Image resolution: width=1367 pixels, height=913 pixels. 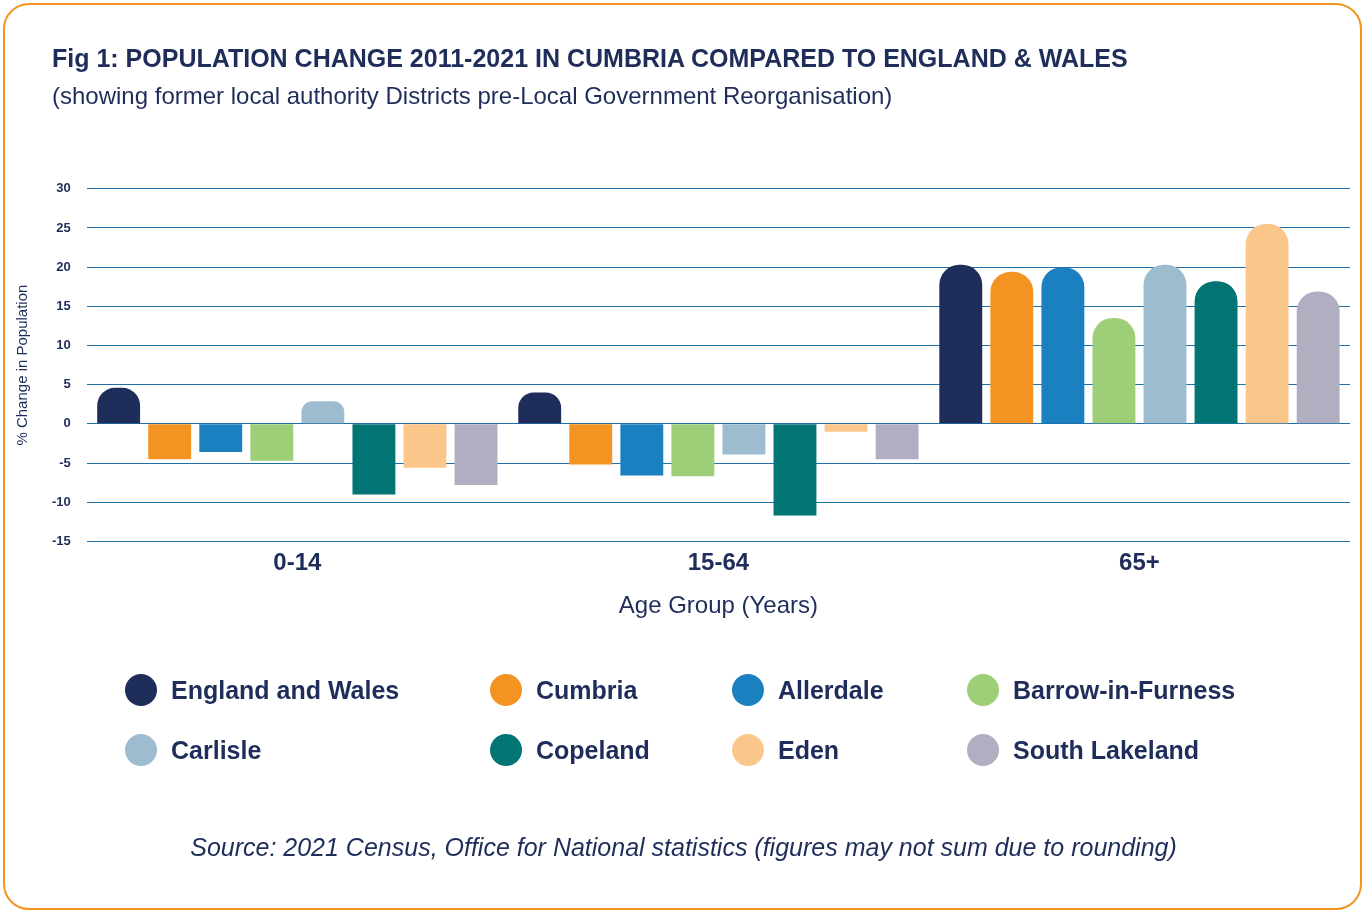 What do you see at coordinates (61, 501) in the screenshot?
I see `y-tick-label: -10` at bounding box center [61, 501].